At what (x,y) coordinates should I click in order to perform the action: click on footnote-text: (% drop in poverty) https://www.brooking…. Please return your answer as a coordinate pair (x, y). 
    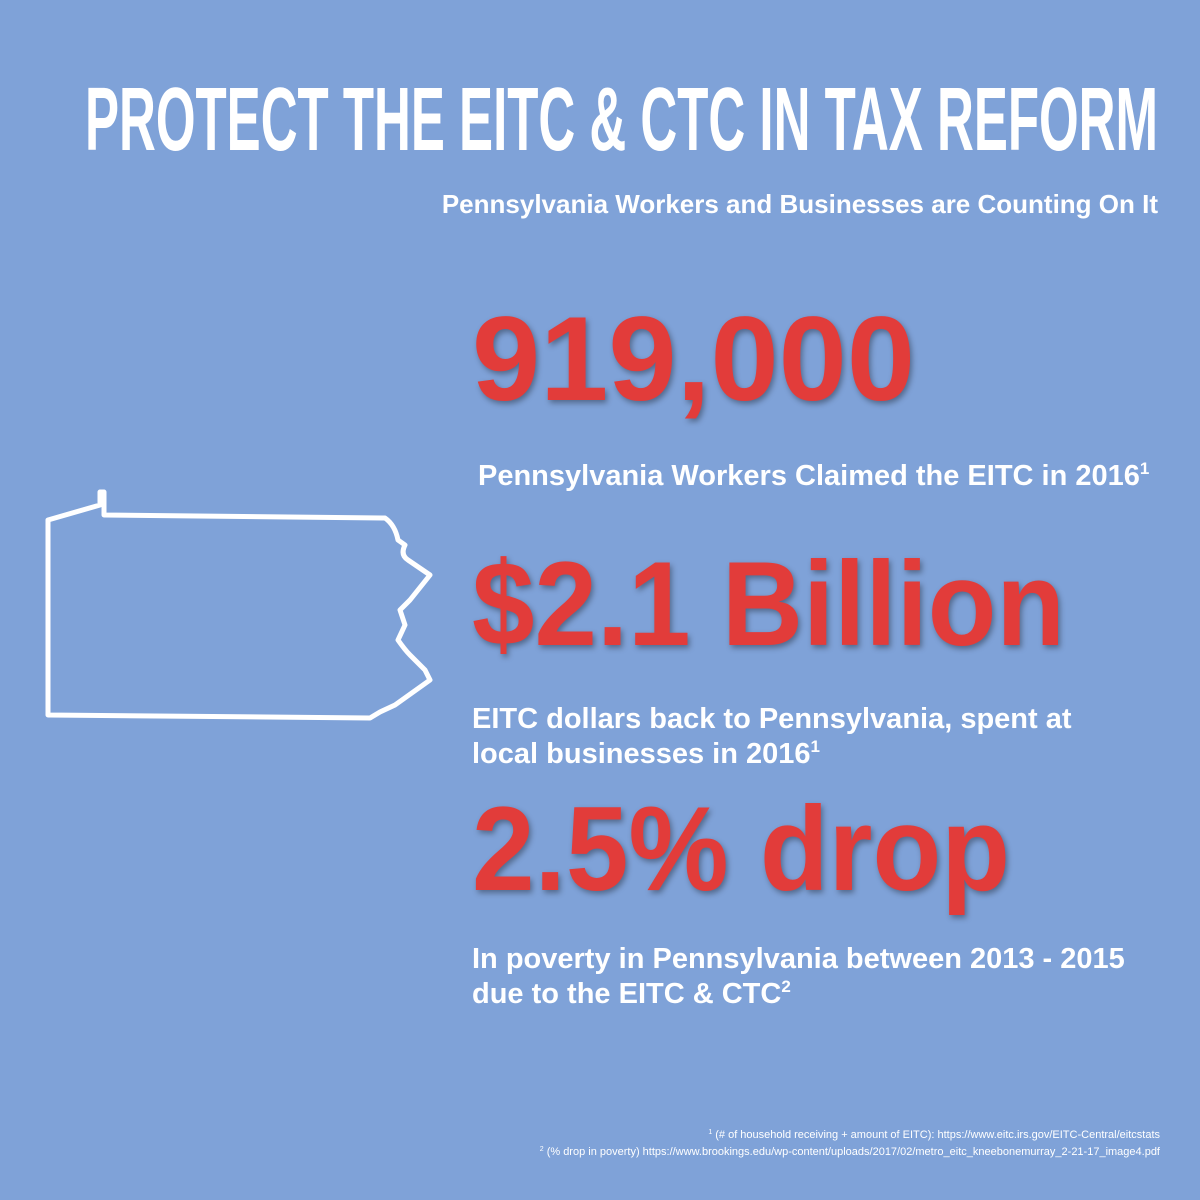
    Looking at the image, I should click on (854, 1152).